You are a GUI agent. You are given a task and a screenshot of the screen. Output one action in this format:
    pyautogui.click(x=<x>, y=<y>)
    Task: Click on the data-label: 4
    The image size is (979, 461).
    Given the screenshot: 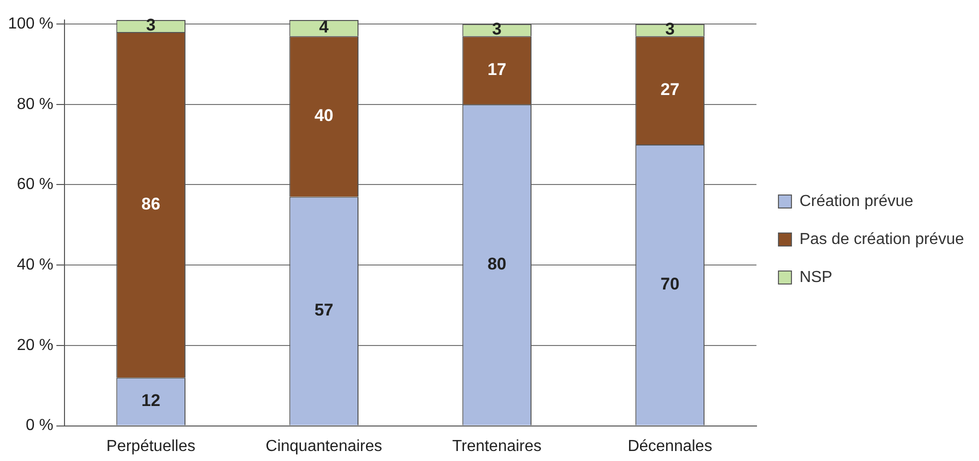 What is the action you would take?
    pyautogui.click(x=324, y=27)
    